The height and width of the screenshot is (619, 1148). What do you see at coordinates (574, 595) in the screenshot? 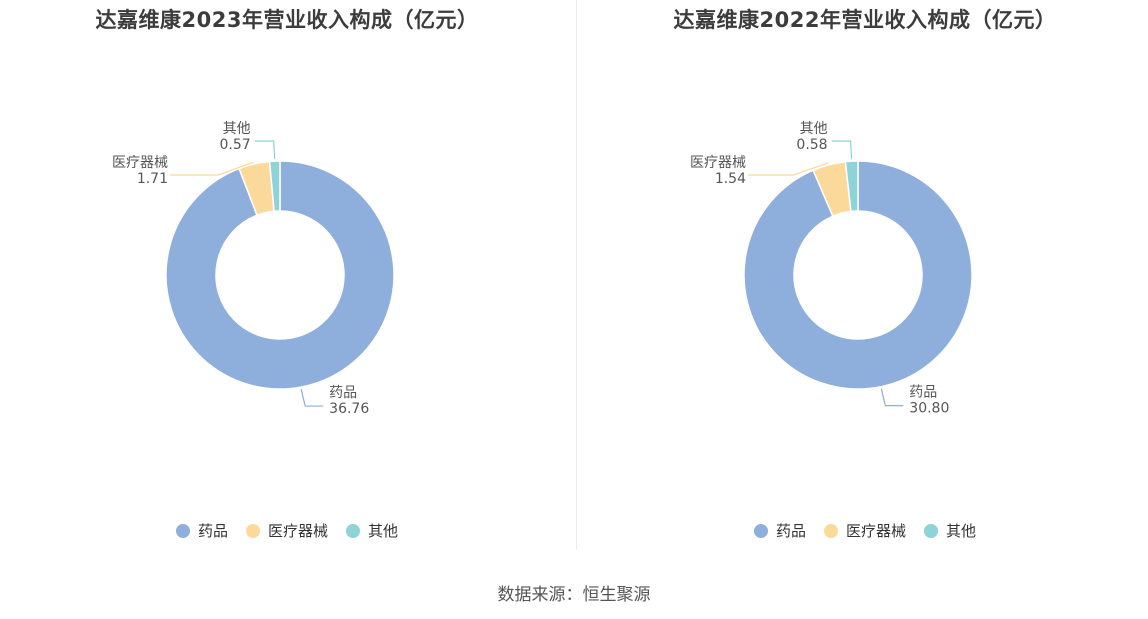
I see `source-note: 数据来源：恒生聚源` at bounding box center [574, 595].